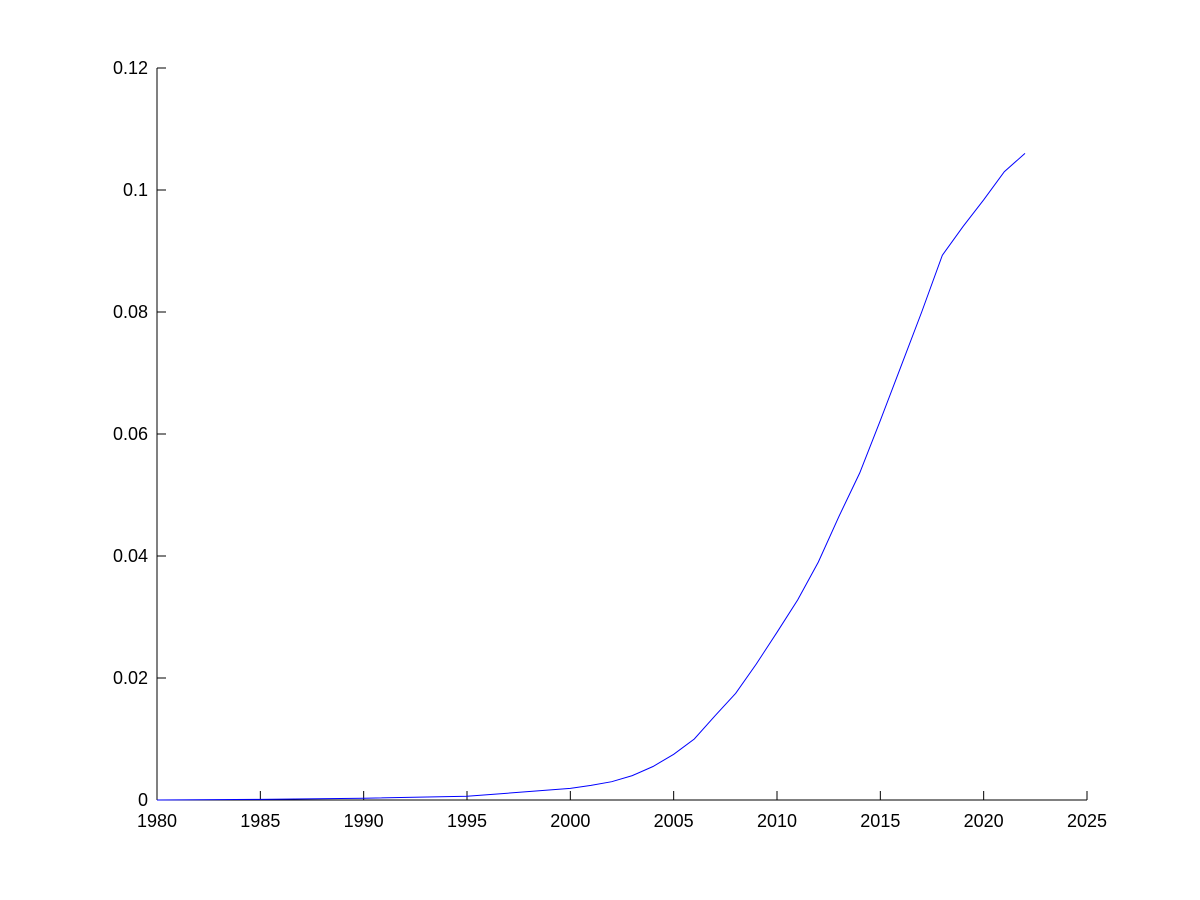 The width and height of the screenshot is (1200, 900). Describe the element at coordinates (130, 312) in the screenshot. I see `y-tick-label: 0.08` at that location.